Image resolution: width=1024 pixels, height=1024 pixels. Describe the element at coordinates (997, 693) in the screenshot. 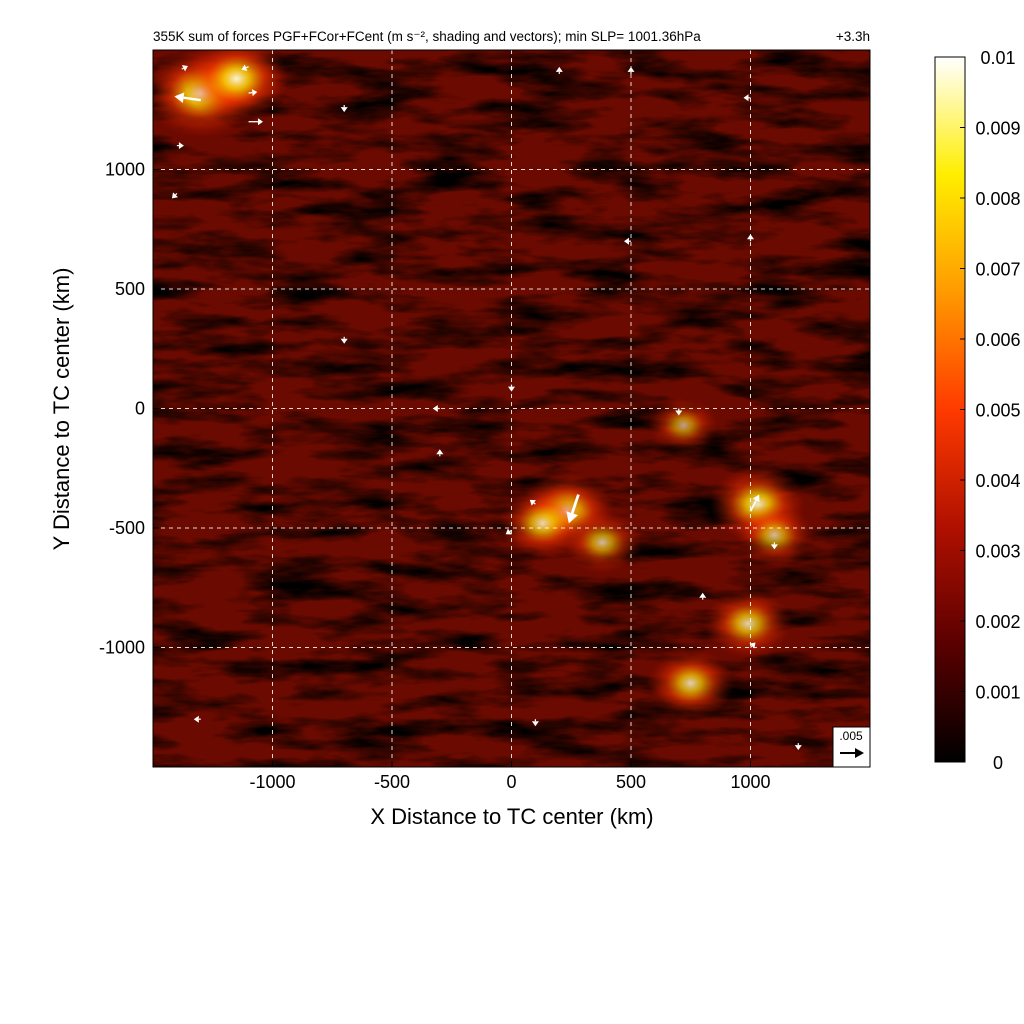

I see `colorbar-tick-label: 0.001` at that location.